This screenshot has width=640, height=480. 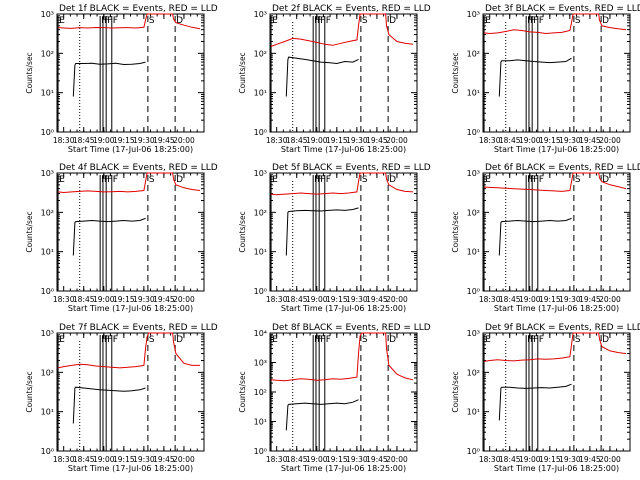 What do you see at coordinates (351, 328) in the screenshot?
I see `panel-title: Det 8f BLACK = Events, RED = LLD` at bounding box center [351, 328].